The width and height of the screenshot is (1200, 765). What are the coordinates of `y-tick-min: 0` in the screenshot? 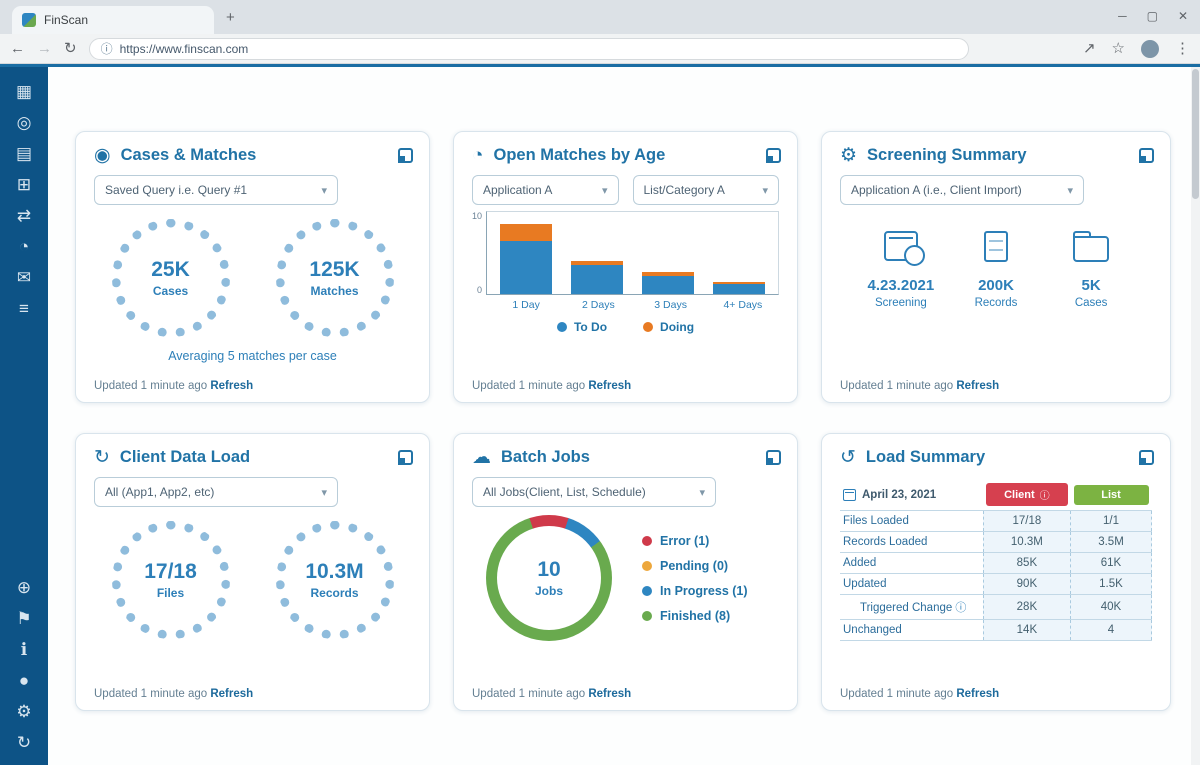 It's located at (479, 290).